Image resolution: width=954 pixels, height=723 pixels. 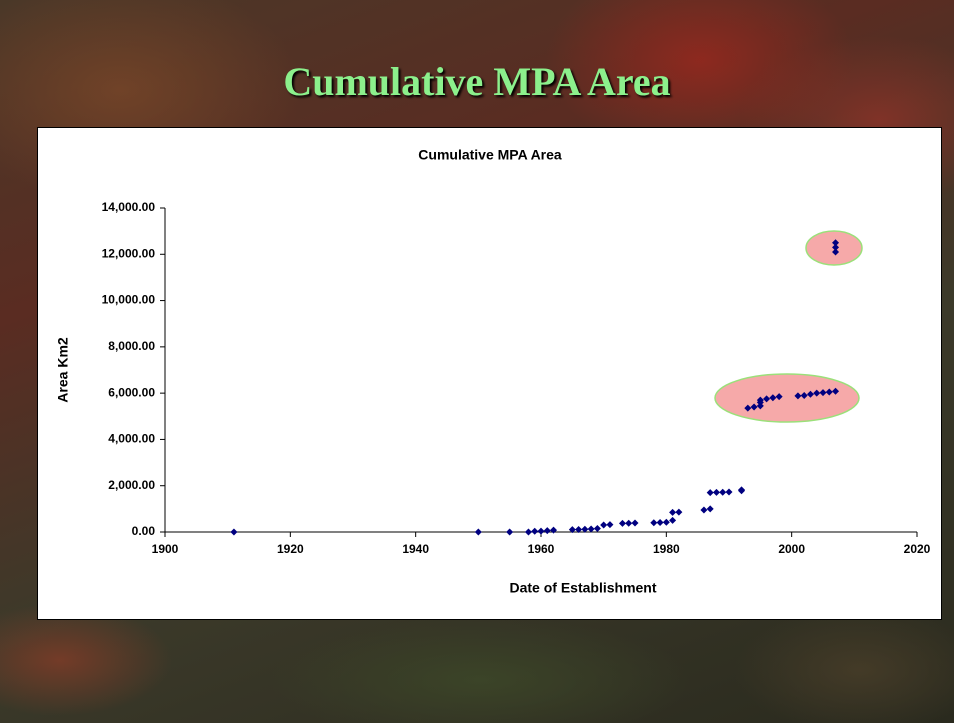 I want to click on chart-title: Cumulative MPA Area, so click(x=490, y=155).